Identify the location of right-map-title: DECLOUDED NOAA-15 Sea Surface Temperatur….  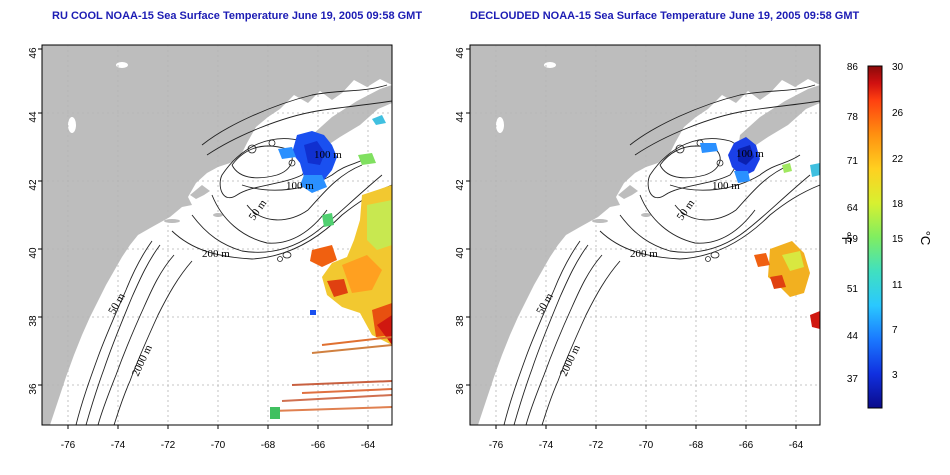
(665, 16).